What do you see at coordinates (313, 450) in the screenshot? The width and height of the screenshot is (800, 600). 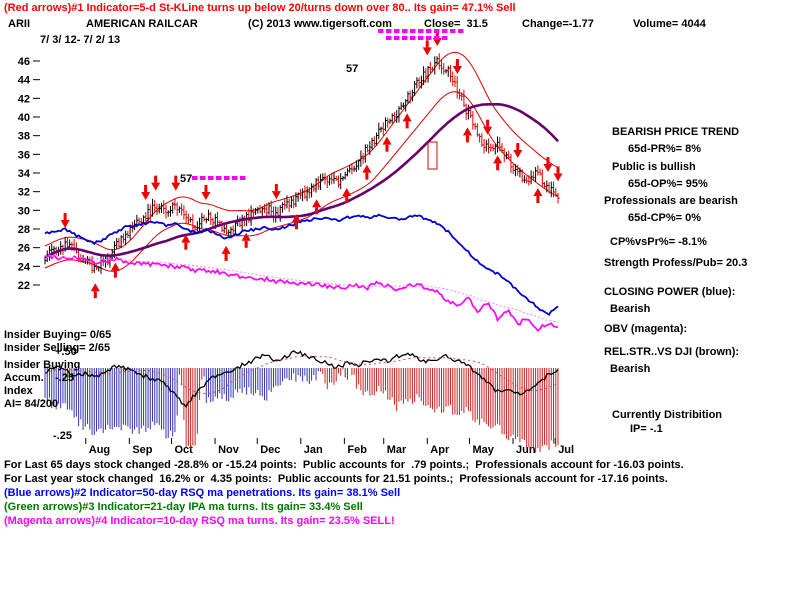 I see `svg-text: Jan` at bounding box center [313, 450].